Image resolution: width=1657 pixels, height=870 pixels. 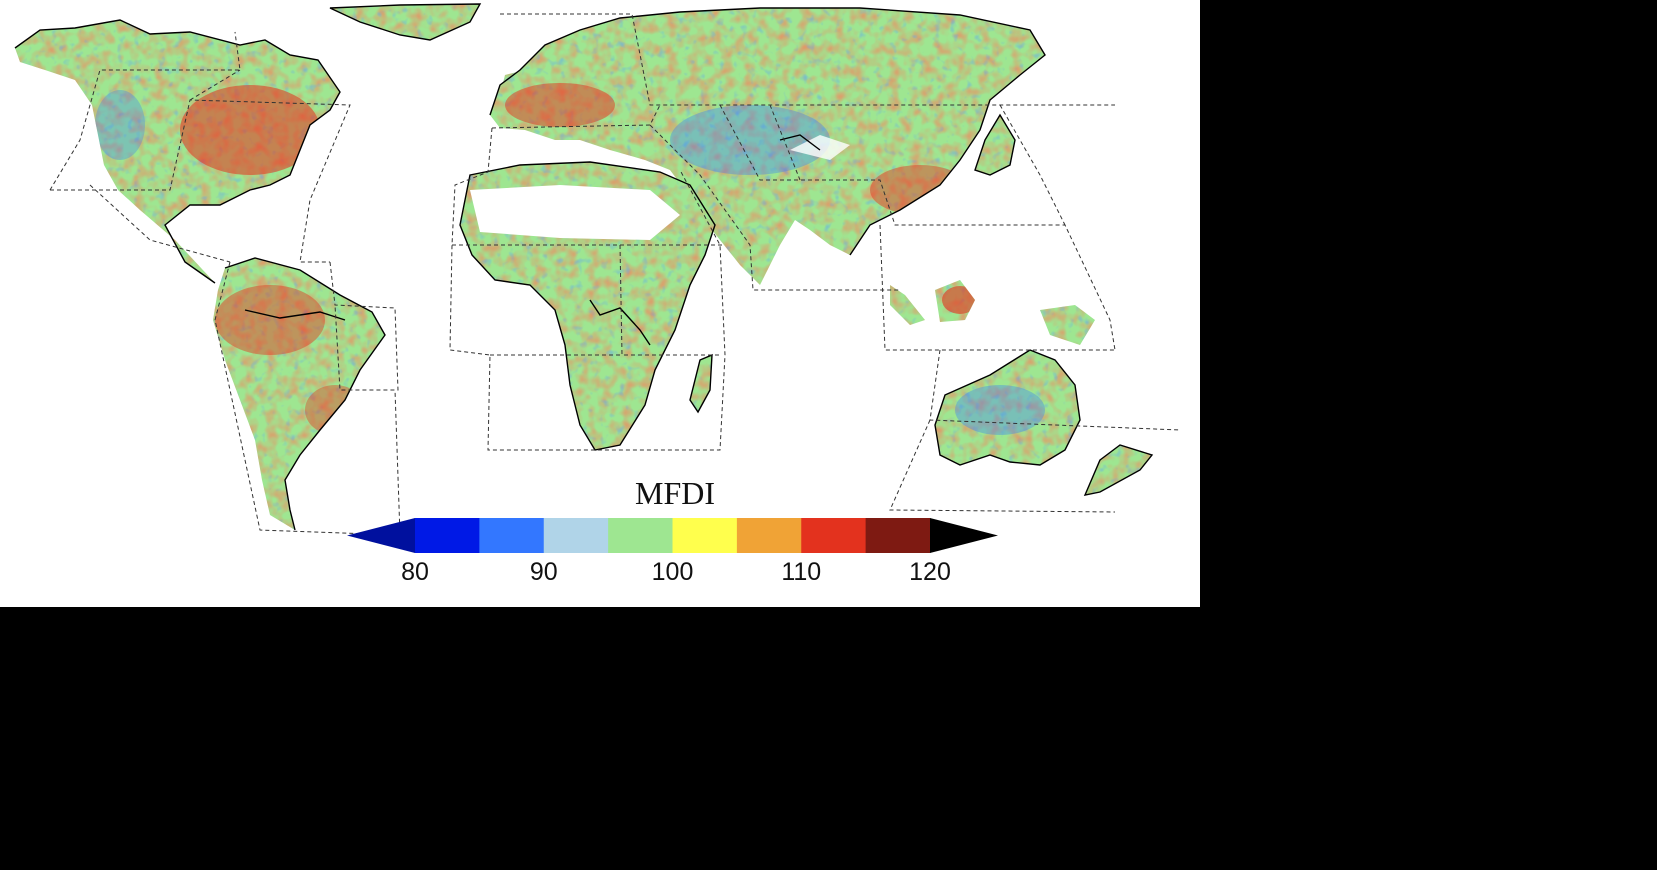 I want to click on colorbar-bins, so click(x=673, y=535).